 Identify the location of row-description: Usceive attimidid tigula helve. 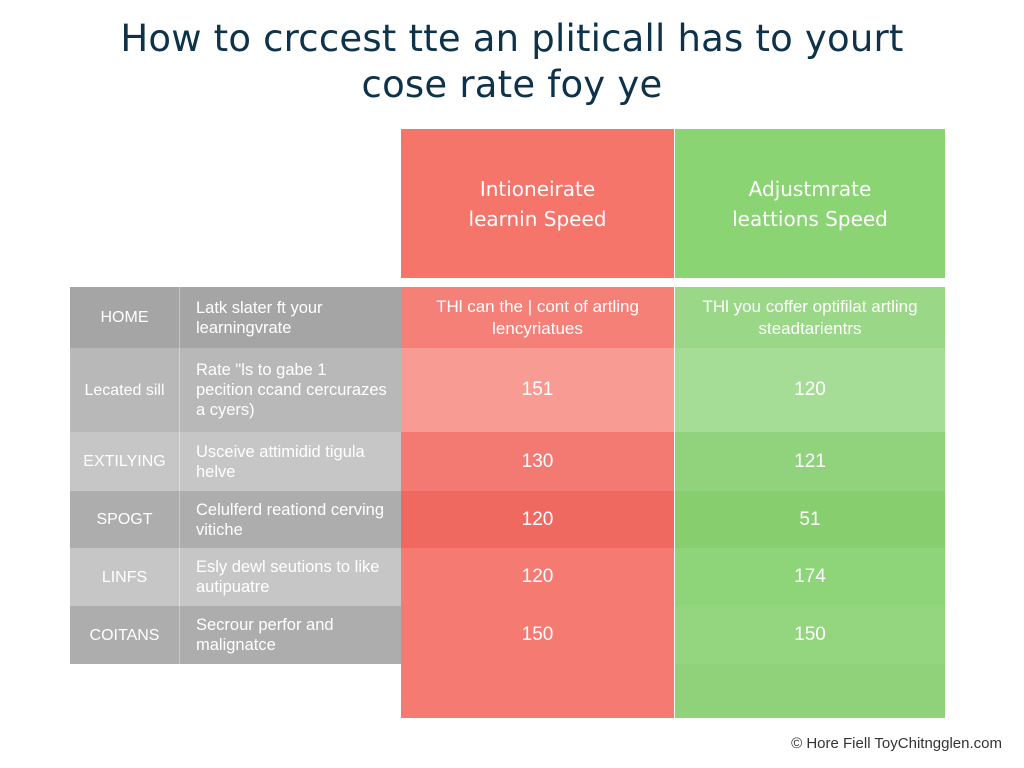
(290, 461).